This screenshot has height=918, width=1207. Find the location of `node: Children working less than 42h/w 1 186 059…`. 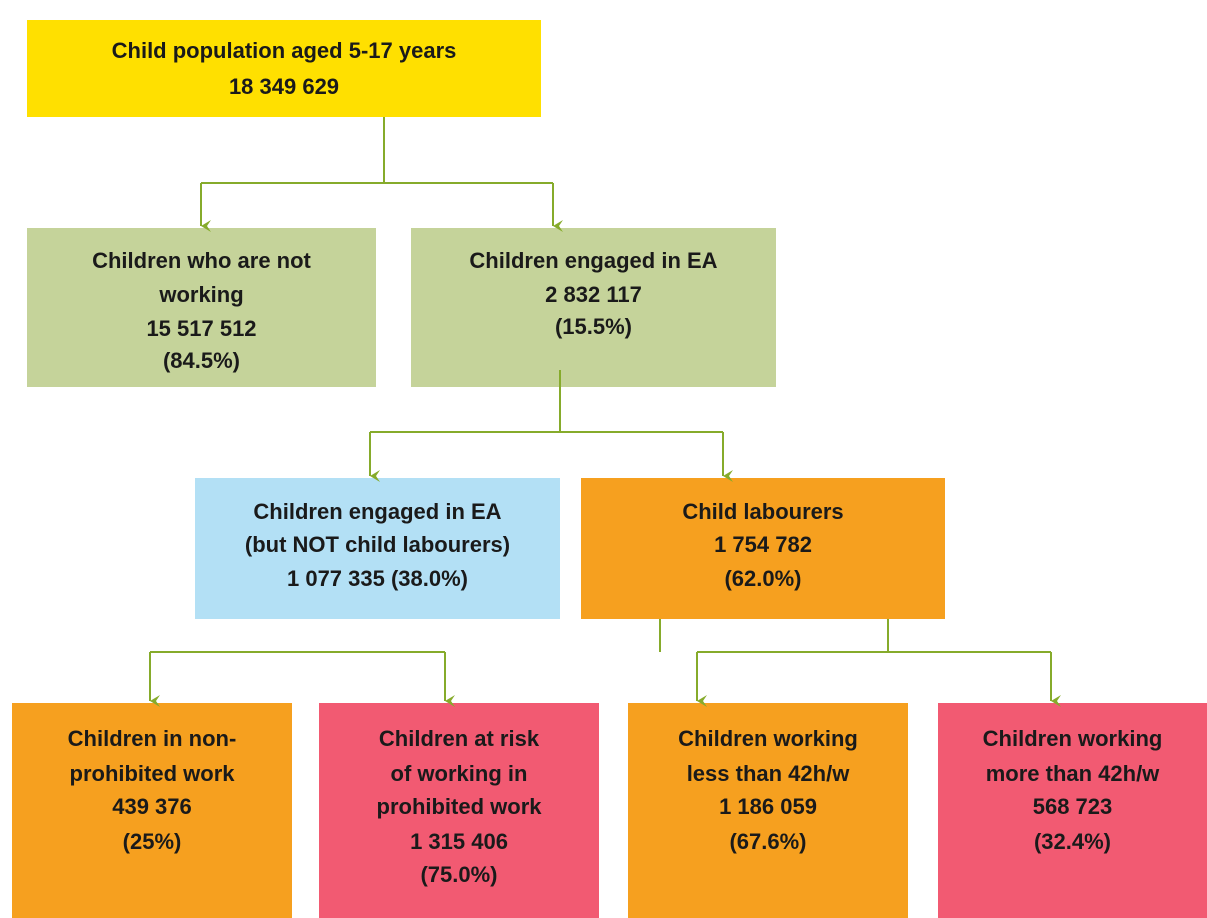

node: Children working less than 42h/w 1 186 059… is located at coordinates (768, 810).